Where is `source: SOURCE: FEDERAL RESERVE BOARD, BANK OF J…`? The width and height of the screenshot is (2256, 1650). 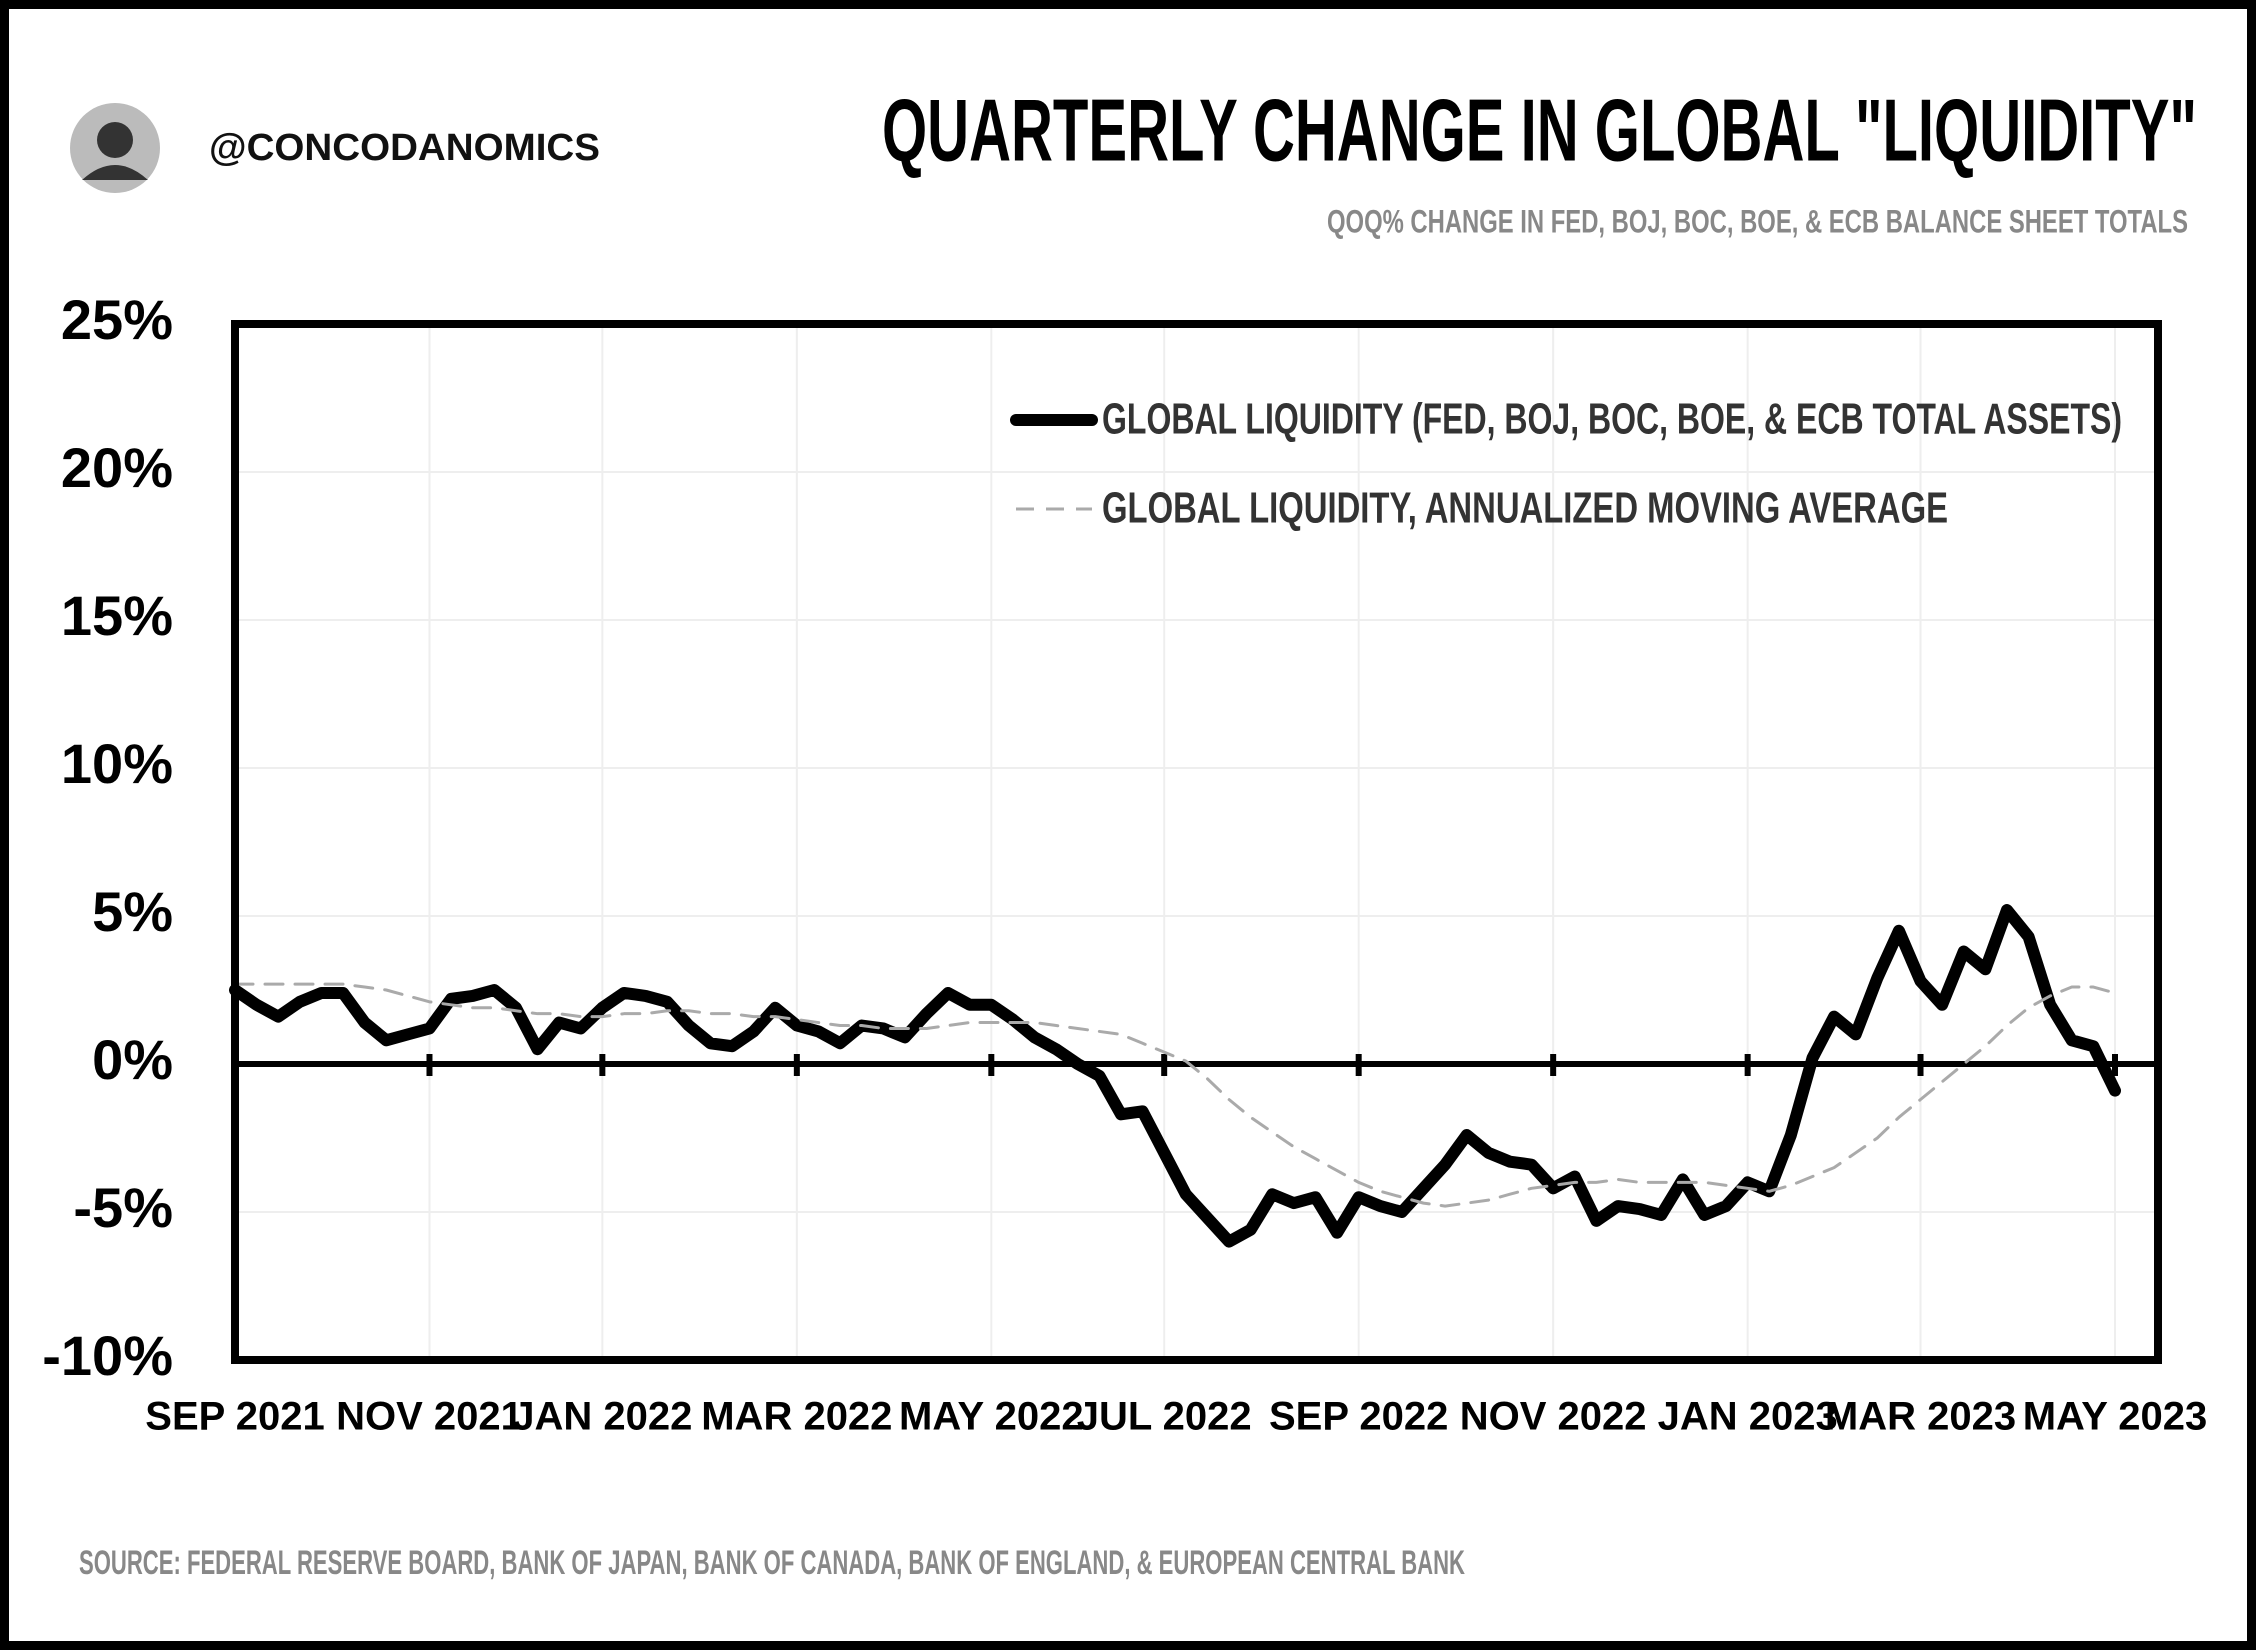
source: SOURCE: FEDERAL RESERVE BOARD, BANK OF J… is located at coordinates (772, 1563).